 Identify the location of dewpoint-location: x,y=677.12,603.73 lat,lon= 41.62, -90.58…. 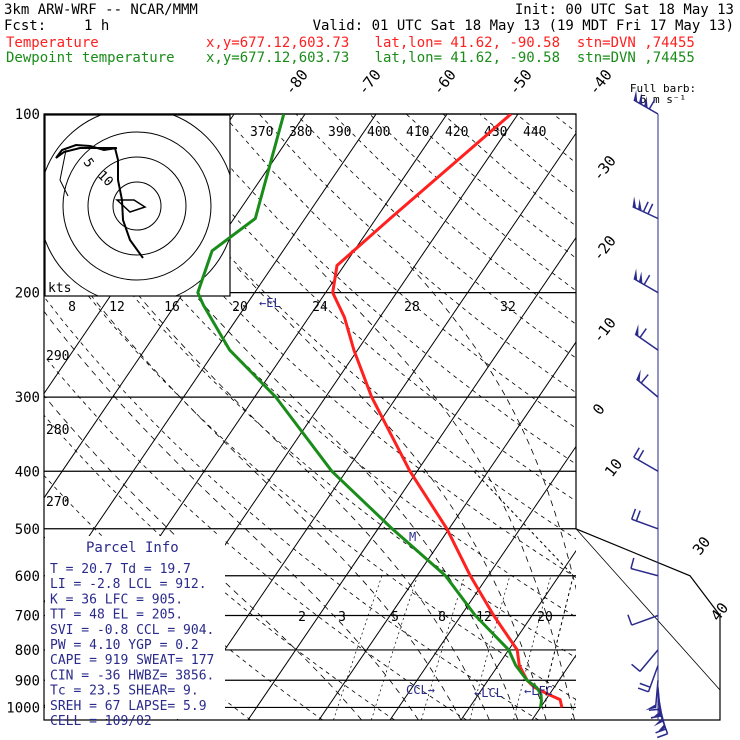
(450, 58).